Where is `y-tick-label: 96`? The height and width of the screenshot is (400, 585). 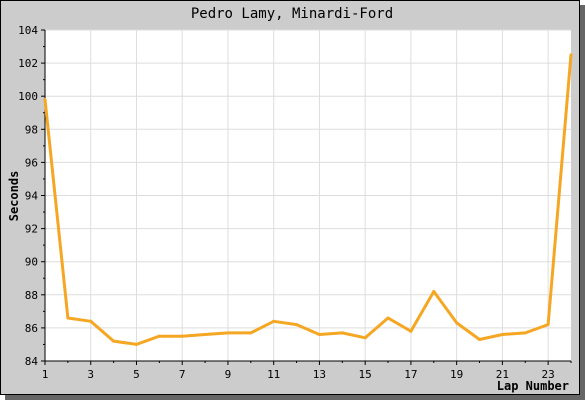
y-tick-label: 96 is located at coordinates (31, 162).